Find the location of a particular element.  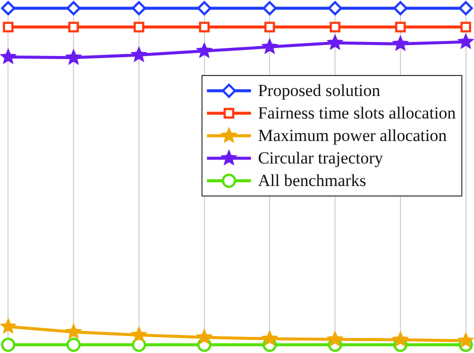

legend-label: Maximum power allocation is located at coordinates (353, 136).